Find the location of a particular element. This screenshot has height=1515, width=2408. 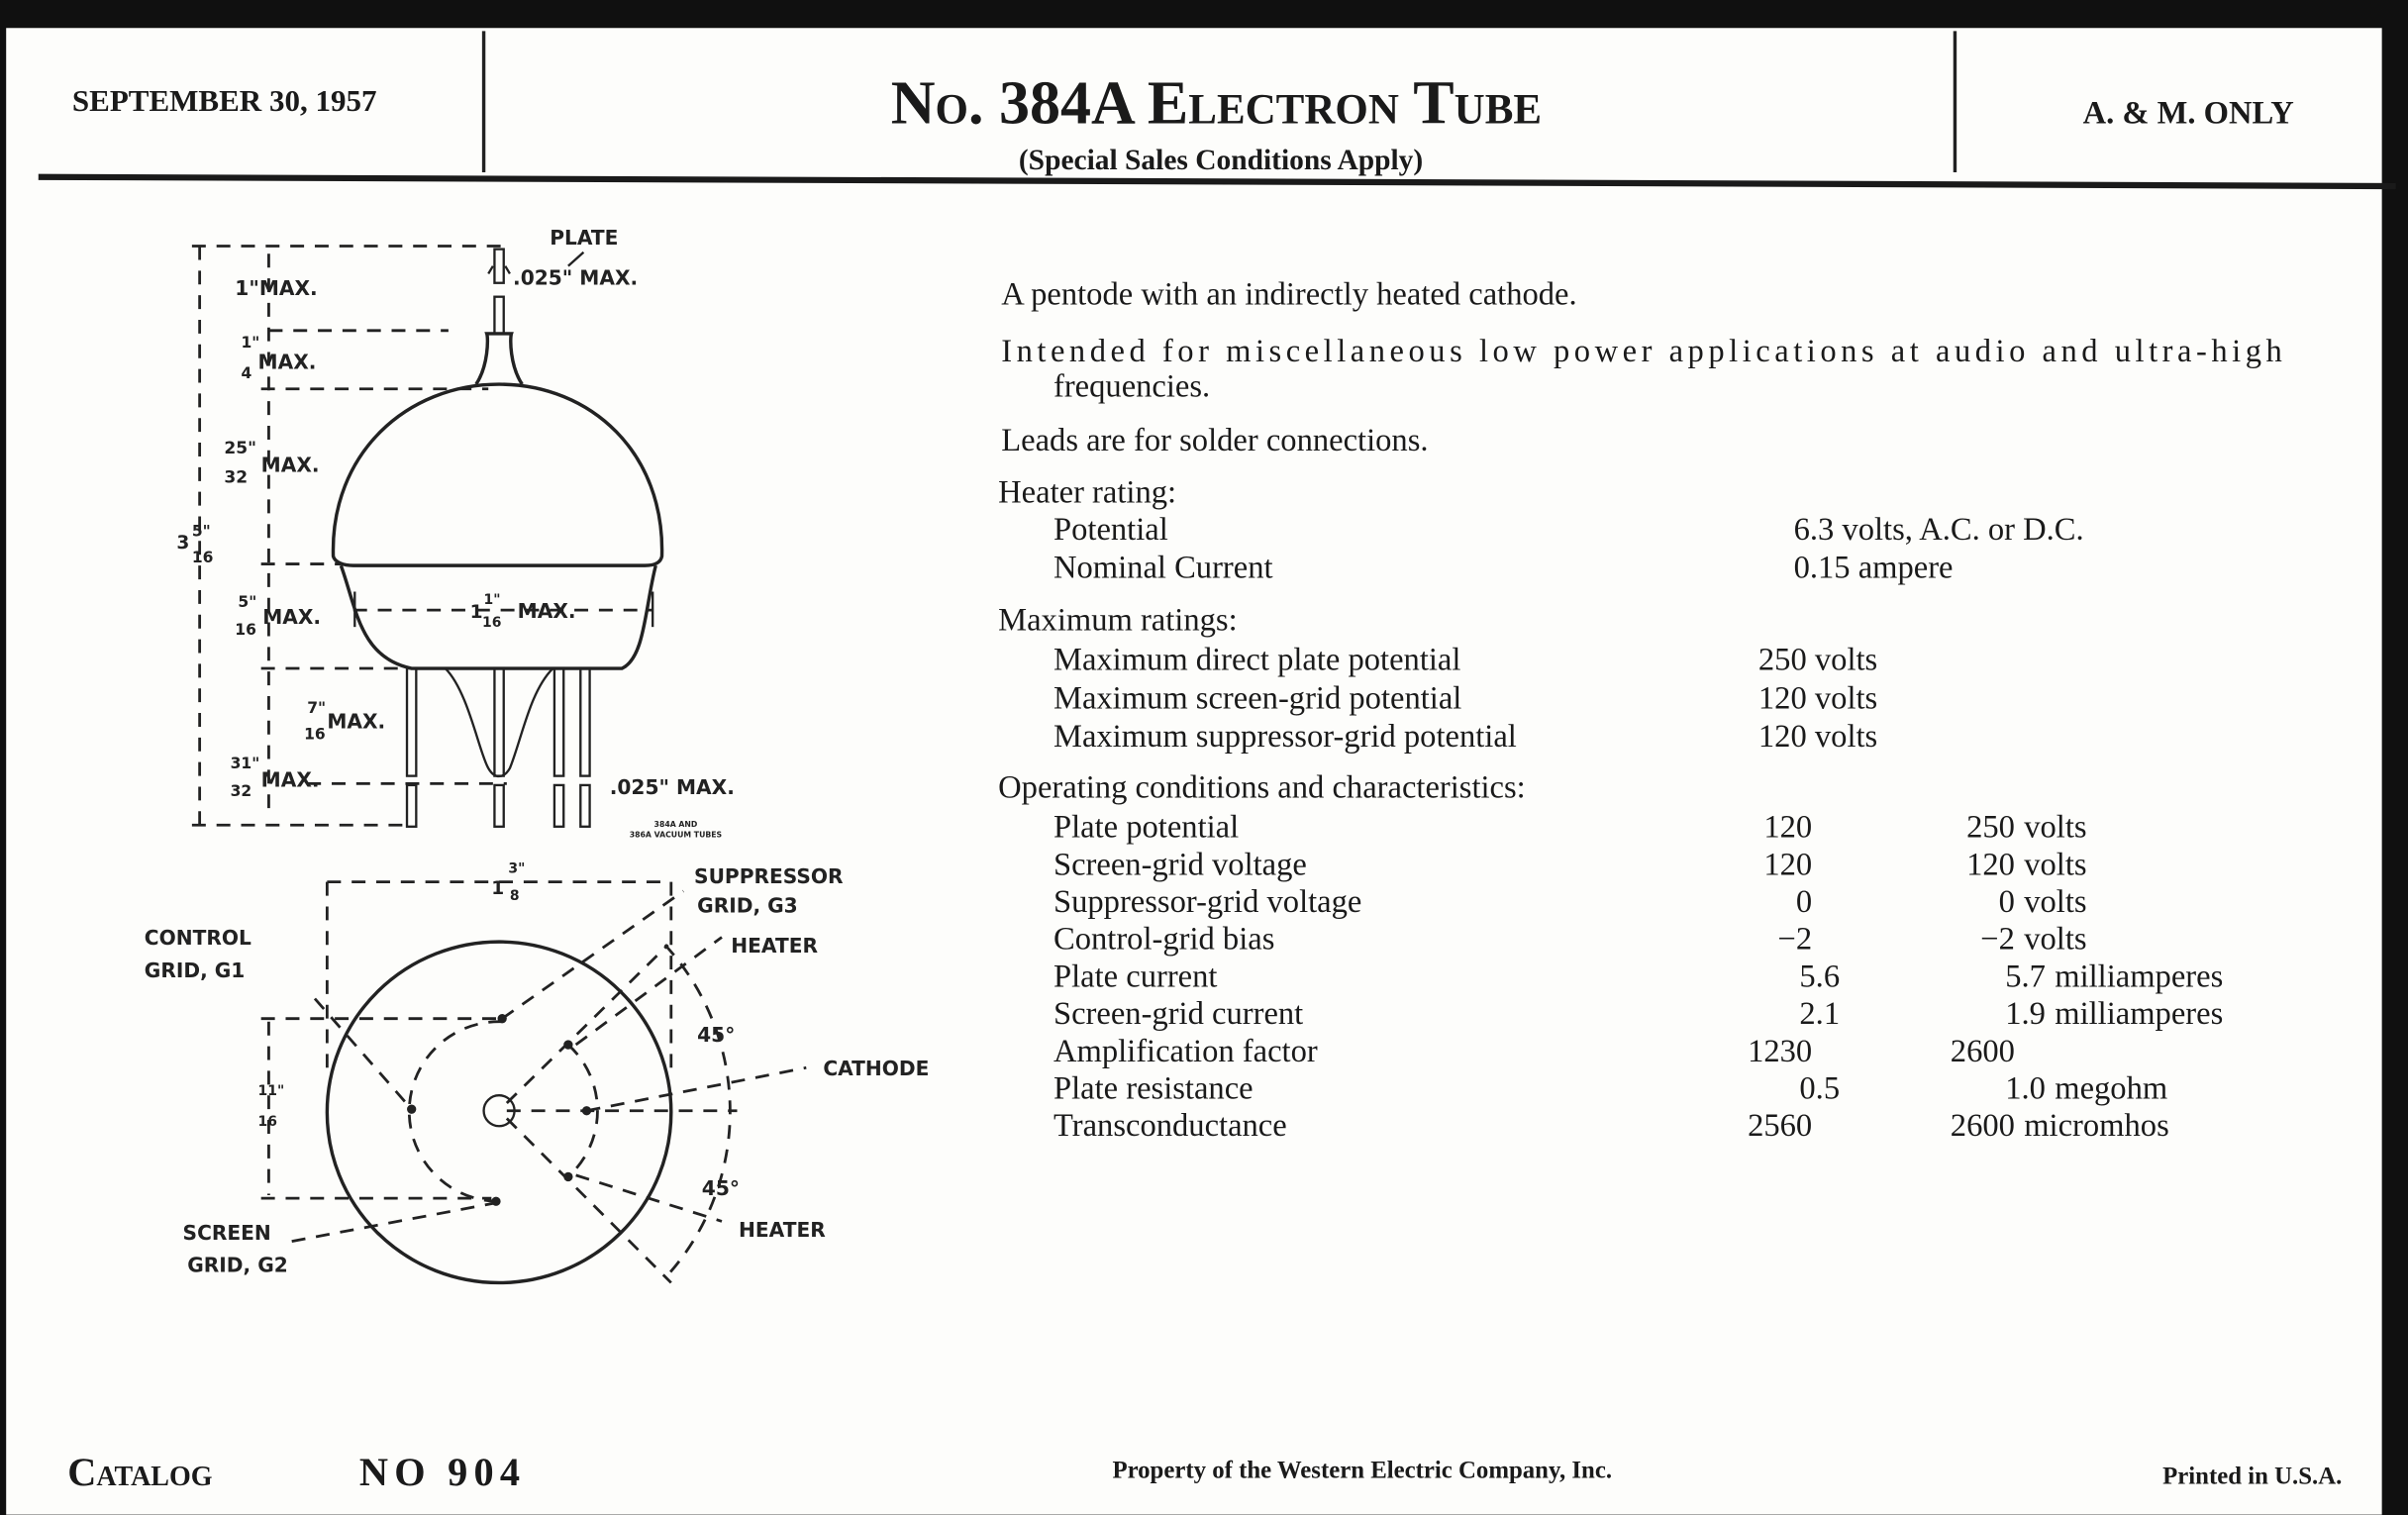

catalog-label: Catalog is located at coordinates (140, 1472).